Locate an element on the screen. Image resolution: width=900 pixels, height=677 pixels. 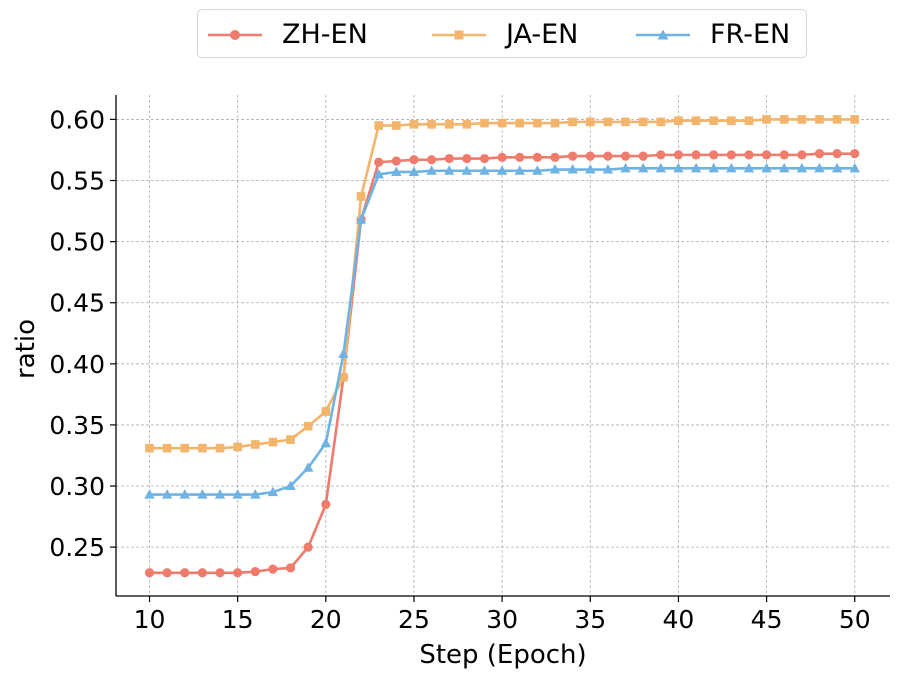
x-tick-label: 25 is located at coordinates (414, 619).